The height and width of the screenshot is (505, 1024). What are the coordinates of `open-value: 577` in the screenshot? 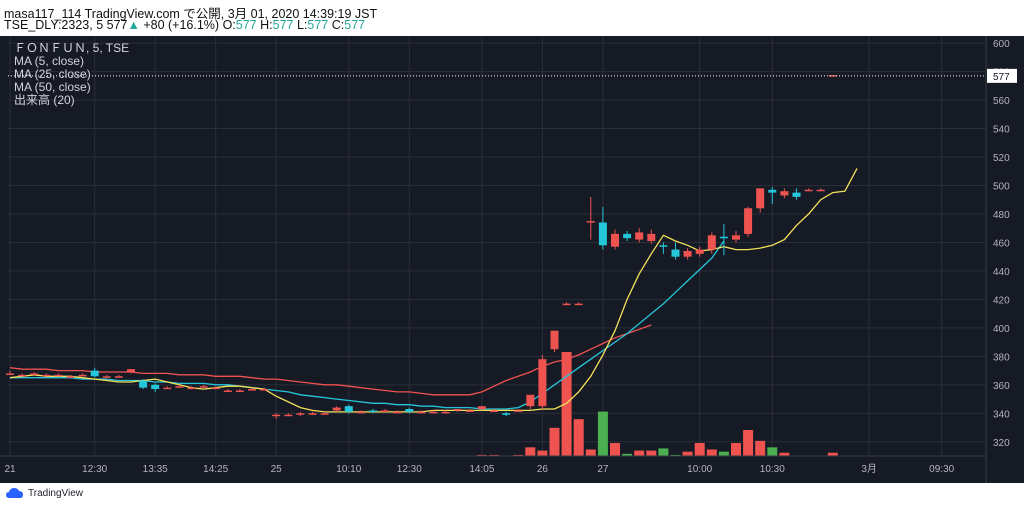 It's located at (246, 25).